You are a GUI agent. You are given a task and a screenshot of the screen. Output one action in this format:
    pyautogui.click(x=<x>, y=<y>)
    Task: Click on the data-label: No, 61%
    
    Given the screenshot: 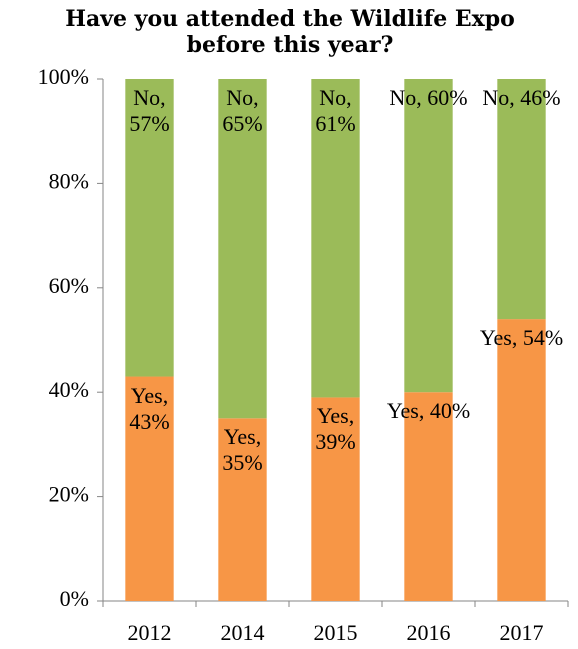 What is the action you would take?
    pyautogui.click(x=335, y=110)
    